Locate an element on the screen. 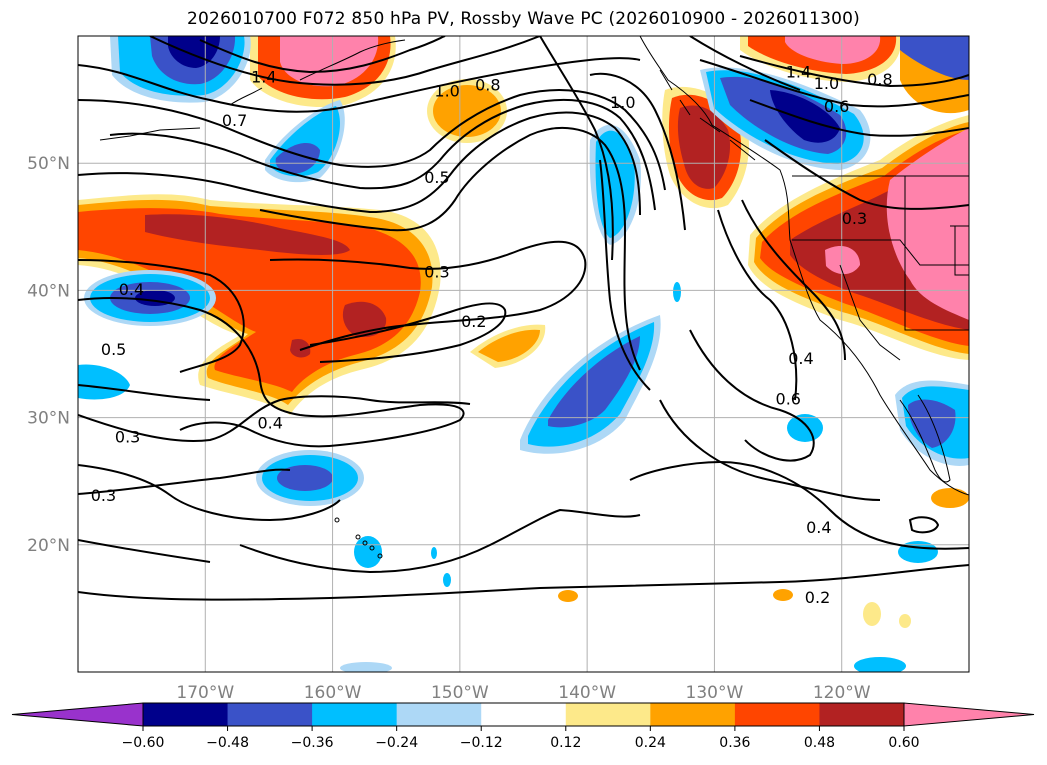  lat-tick-label: 50°N is located at coordinates (48, 164).